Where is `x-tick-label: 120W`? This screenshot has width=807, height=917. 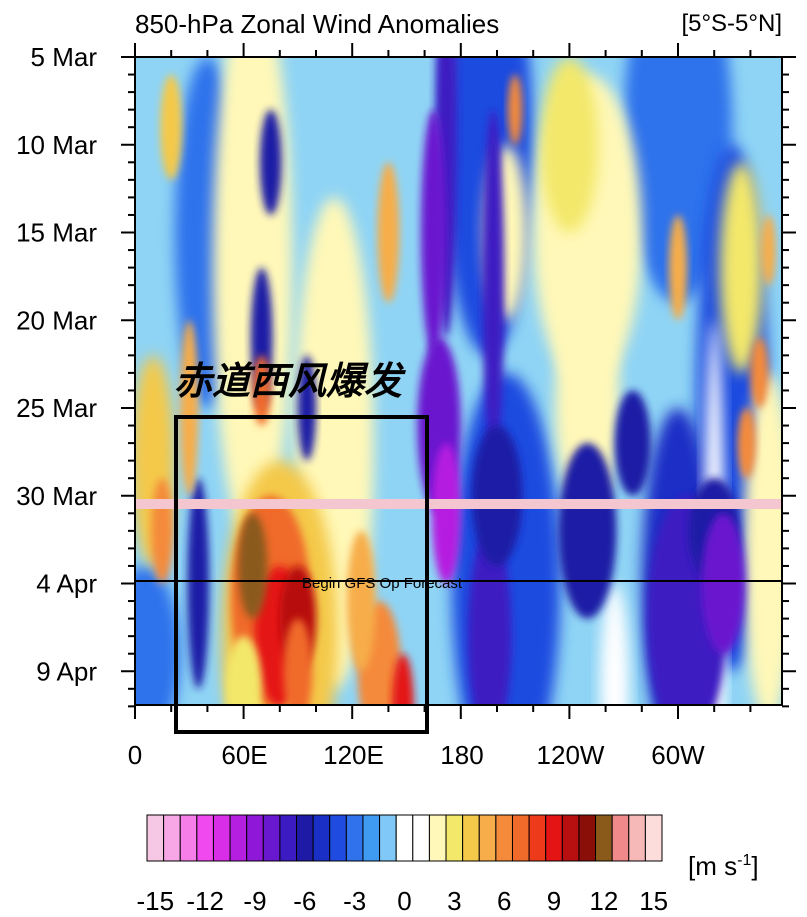 x-tick-label: 120W is located at coordinates (571, 755).